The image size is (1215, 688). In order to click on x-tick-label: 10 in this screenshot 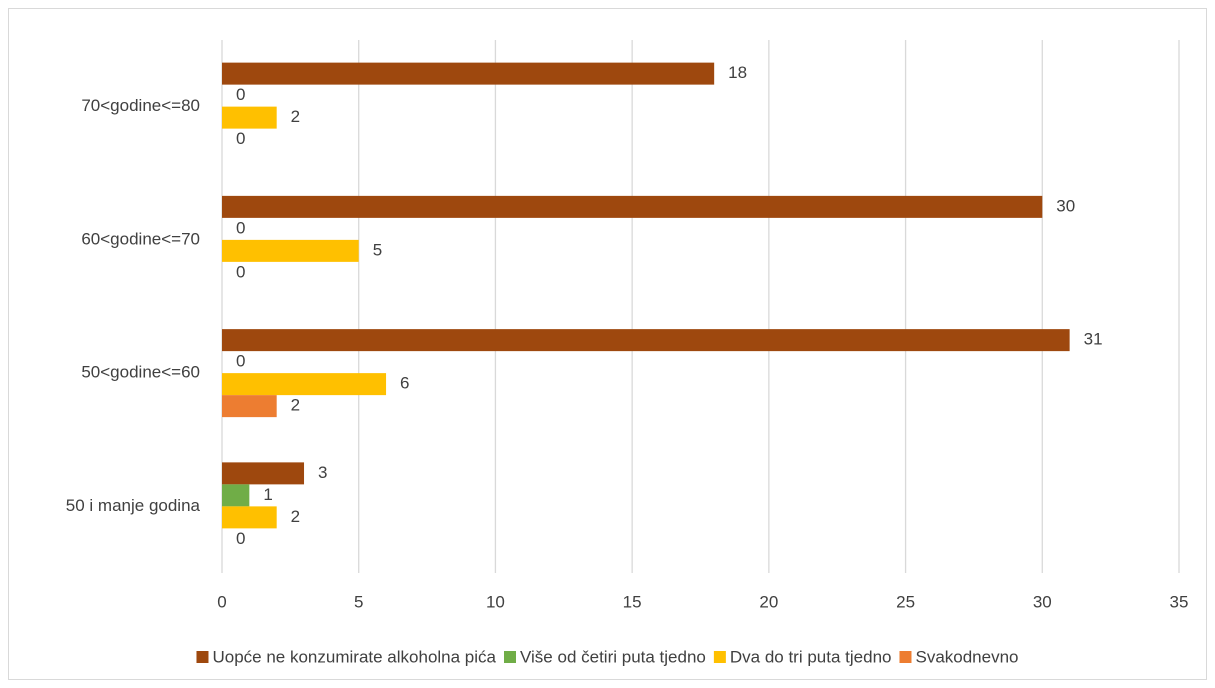, I will do `click(495, 601)`.